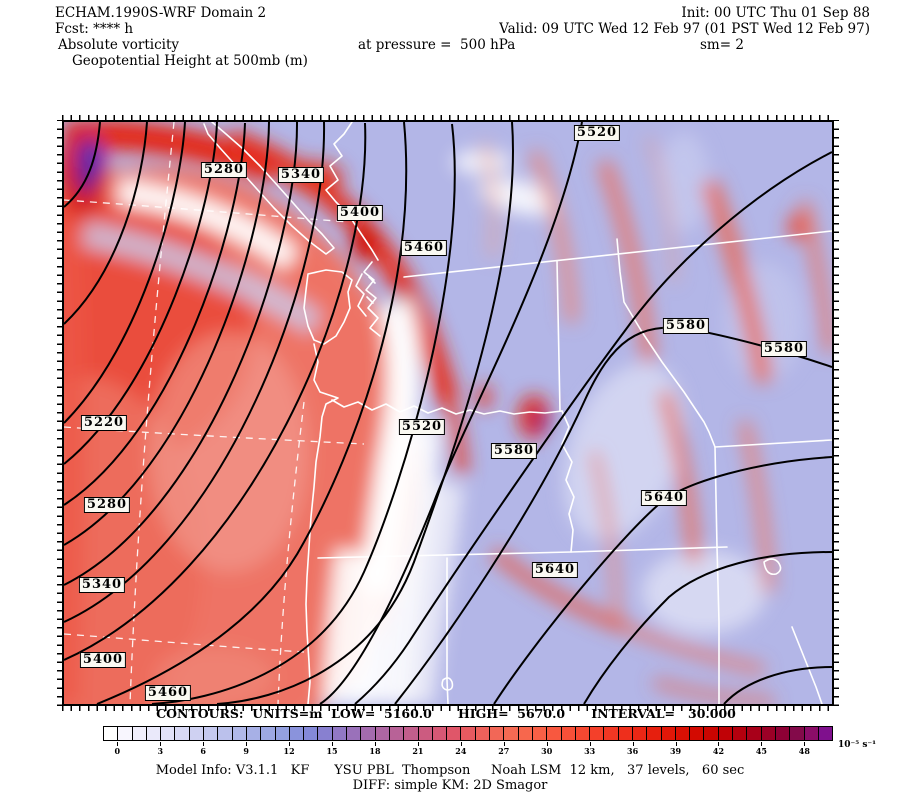 The width and height of the screenshot is (900, 800). Describe the element at coordinates (775, 13) in the screenshot. I see `init-time: Init: 00 UTC Thu 01 Sep 88` at that location.